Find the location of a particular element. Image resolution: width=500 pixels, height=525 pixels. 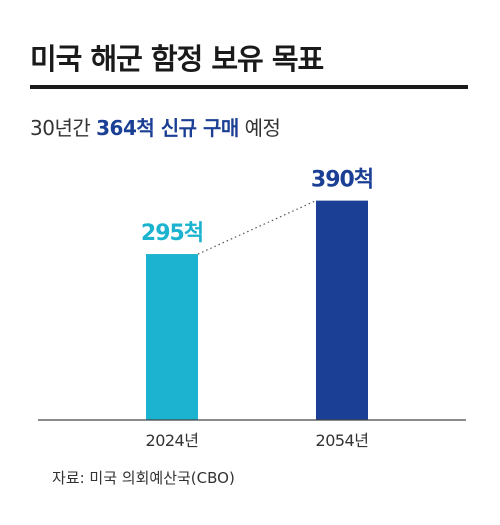

chart-subtitle: 30년간 364척 신규 구매 예정 is located at coordinates (155, 126).